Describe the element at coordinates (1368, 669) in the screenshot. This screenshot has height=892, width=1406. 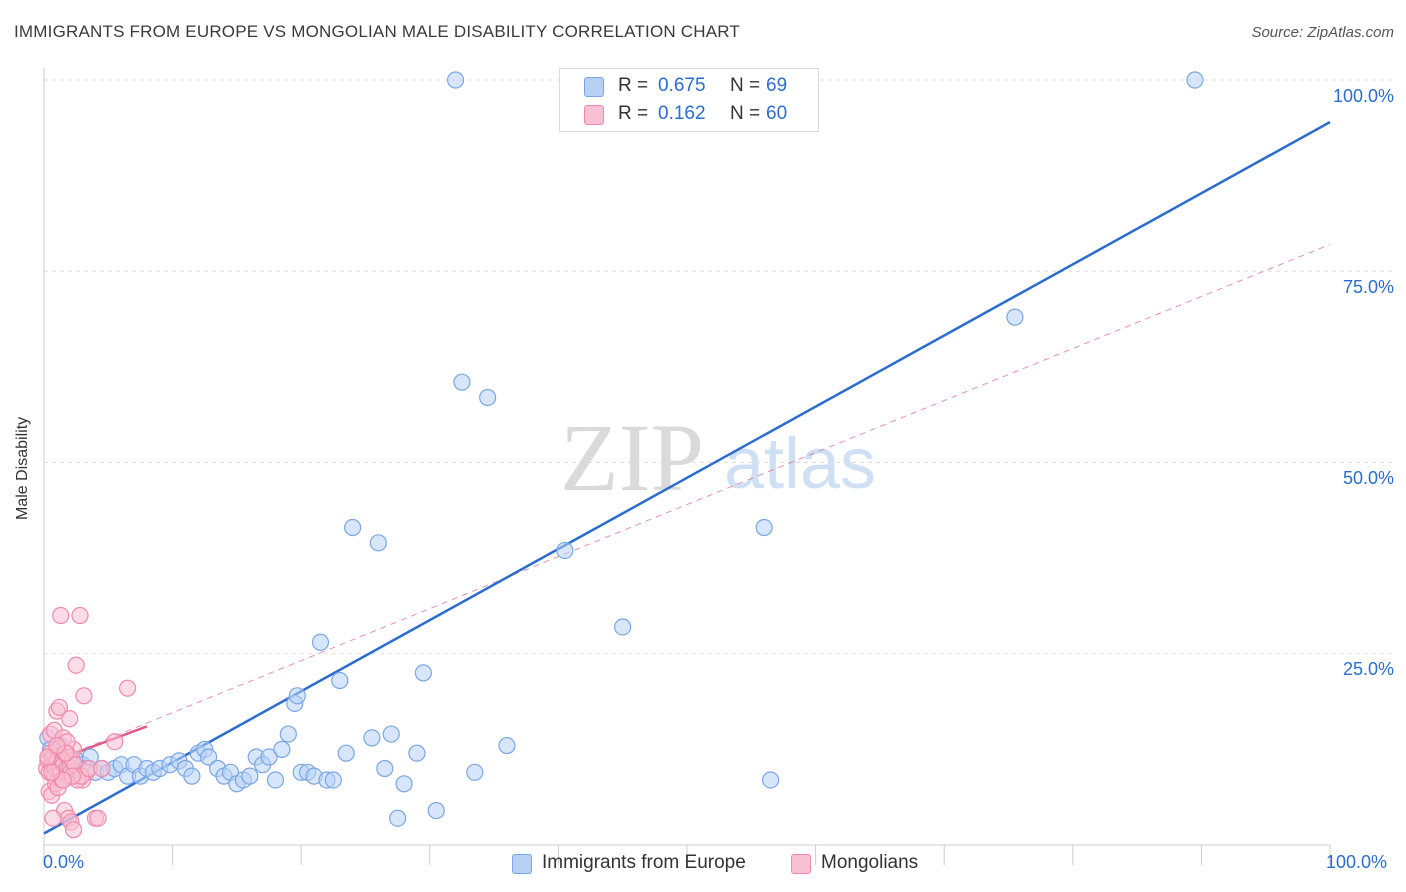
I see `y-tick-label: 25.0%` at that location.